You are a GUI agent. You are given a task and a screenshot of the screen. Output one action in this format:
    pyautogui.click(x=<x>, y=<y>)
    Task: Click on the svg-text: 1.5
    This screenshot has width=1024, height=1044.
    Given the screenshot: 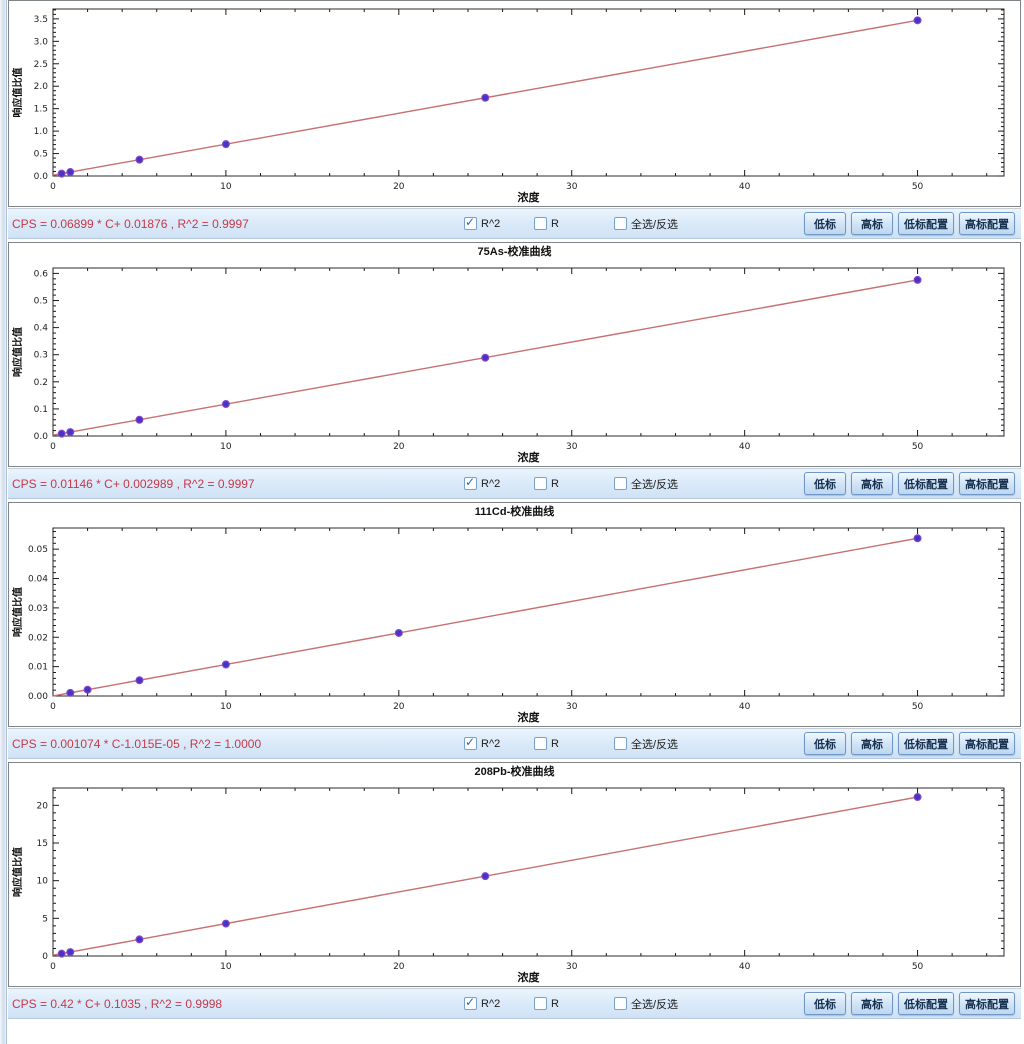 What is the action you would take?
    pyautogui.click(x=41, y=110)
    